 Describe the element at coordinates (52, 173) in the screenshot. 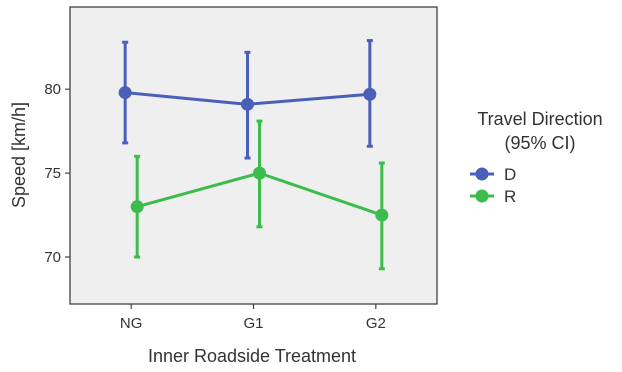

I see `y-tick-label: 75` at that location.